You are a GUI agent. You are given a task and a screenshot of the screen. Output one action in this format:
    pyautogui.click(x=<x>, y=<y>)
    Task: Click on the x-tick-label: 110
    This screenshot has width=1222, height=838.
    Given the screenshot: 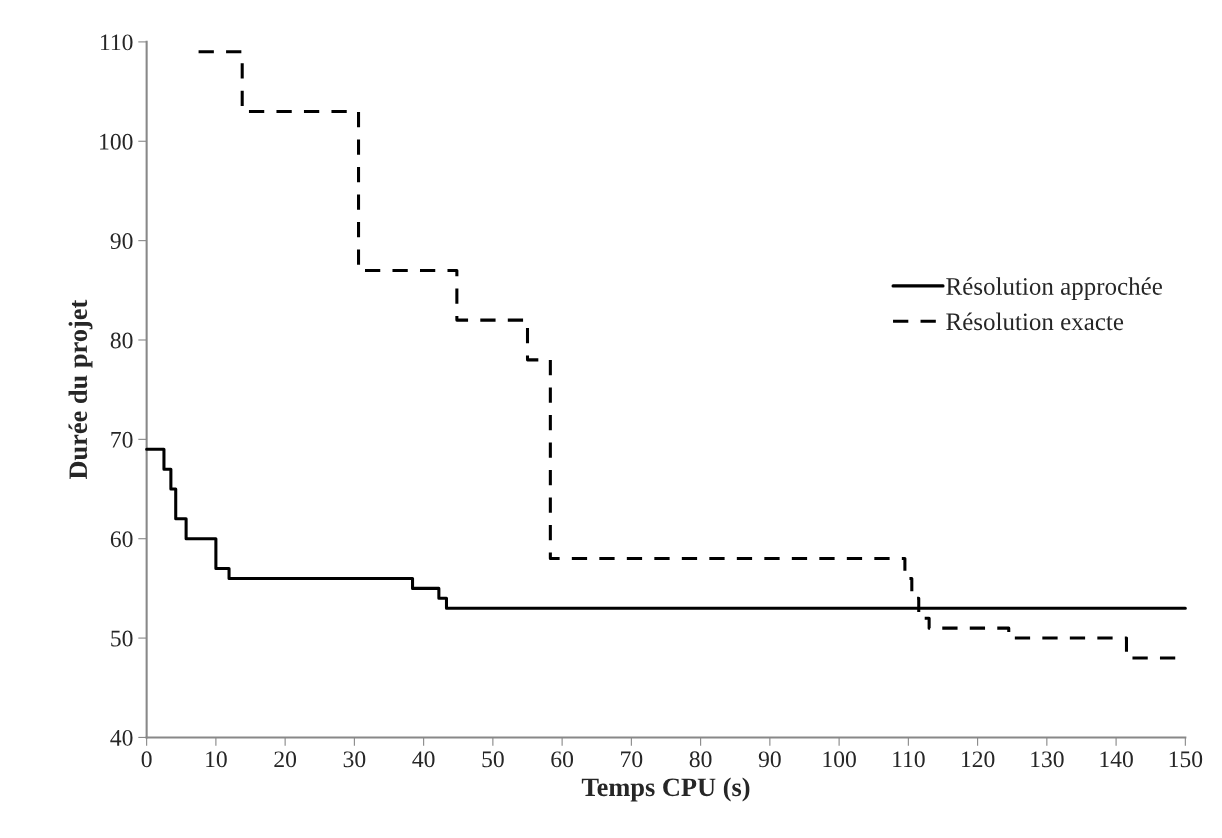 What is the action you would take?
    pyautogui.click(x=909, y=759)
    